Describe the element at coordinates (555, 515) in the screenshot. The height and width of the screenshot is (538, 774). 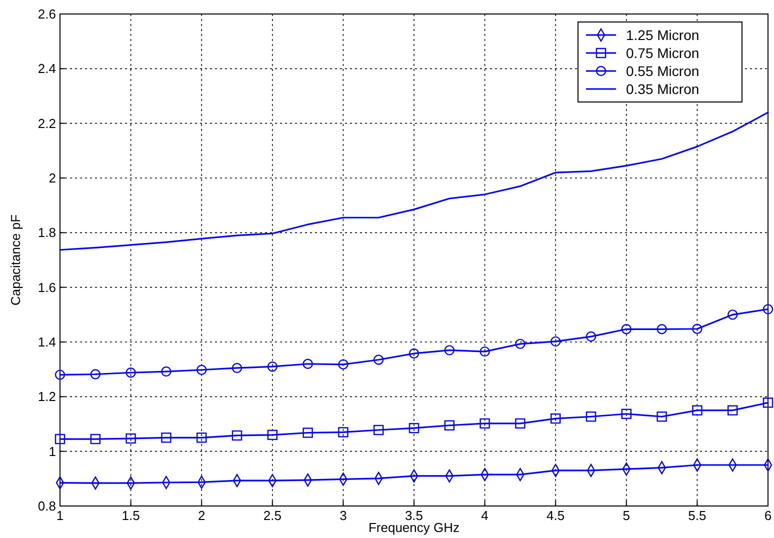
I see `x-tick-label: 4.5` at that location.